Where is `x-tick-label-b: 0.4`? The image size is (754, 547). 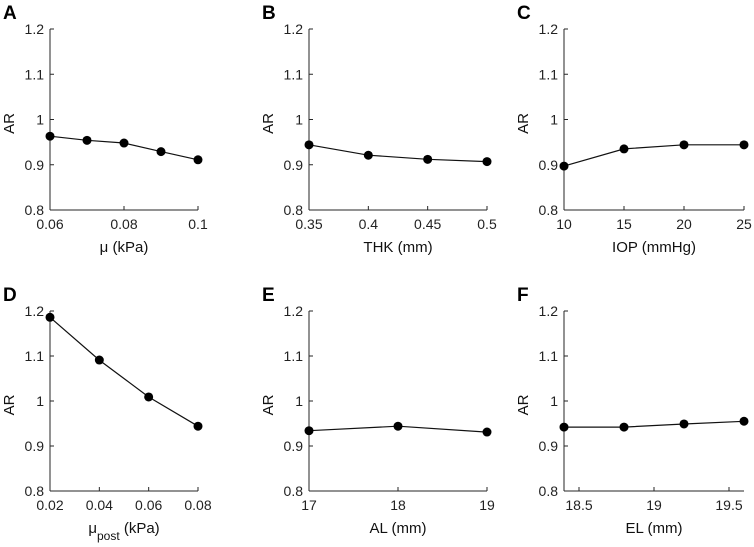 x-tick-label-b: 0.4 is located at coordinates (369, 224).